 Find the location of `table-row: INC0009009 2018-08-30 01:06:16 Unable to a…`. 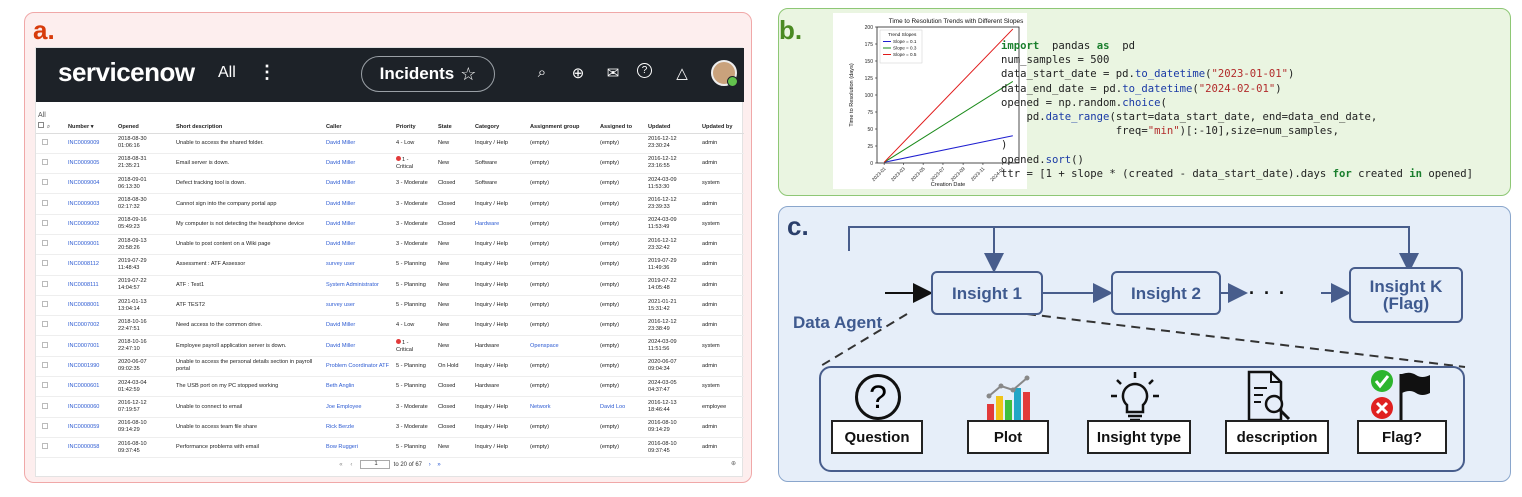

table-row: INC0009009 2018-08-30 01:06:16 Unable to a… is located at coordinates (390, 143).